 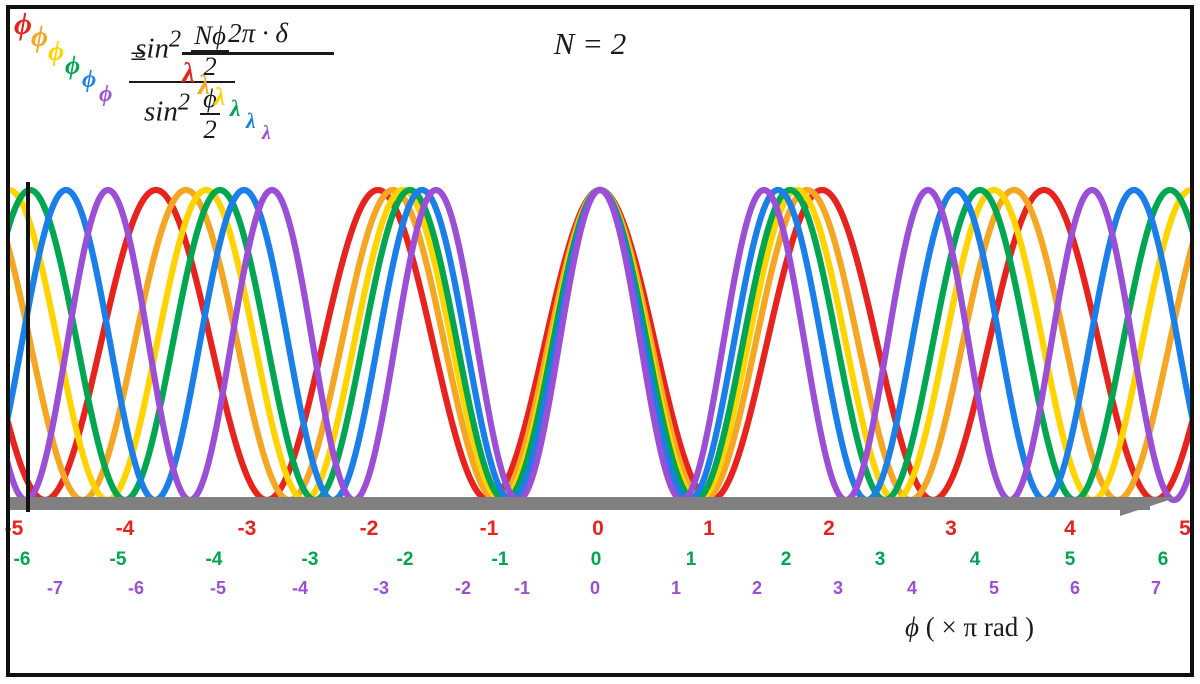 What do you see at coordinates (89, 79) in the screenshot?
I see `phi-symbol-blue: ϕ` at bounding box center [89, 79].